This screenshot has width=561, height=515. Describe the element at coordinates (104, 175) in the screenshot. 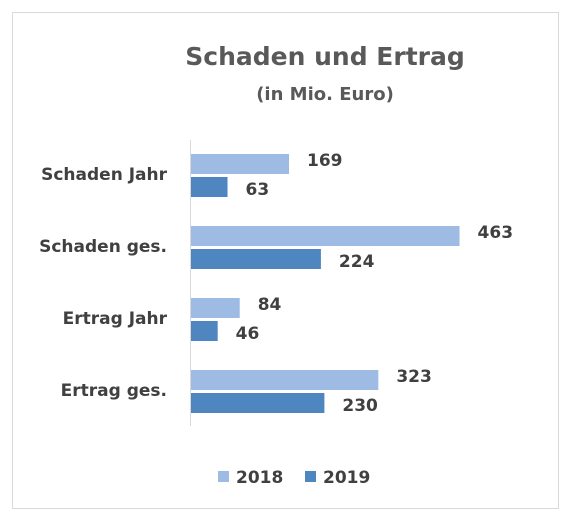

I see `y-tick-label: Schaden Jahr` at that location.